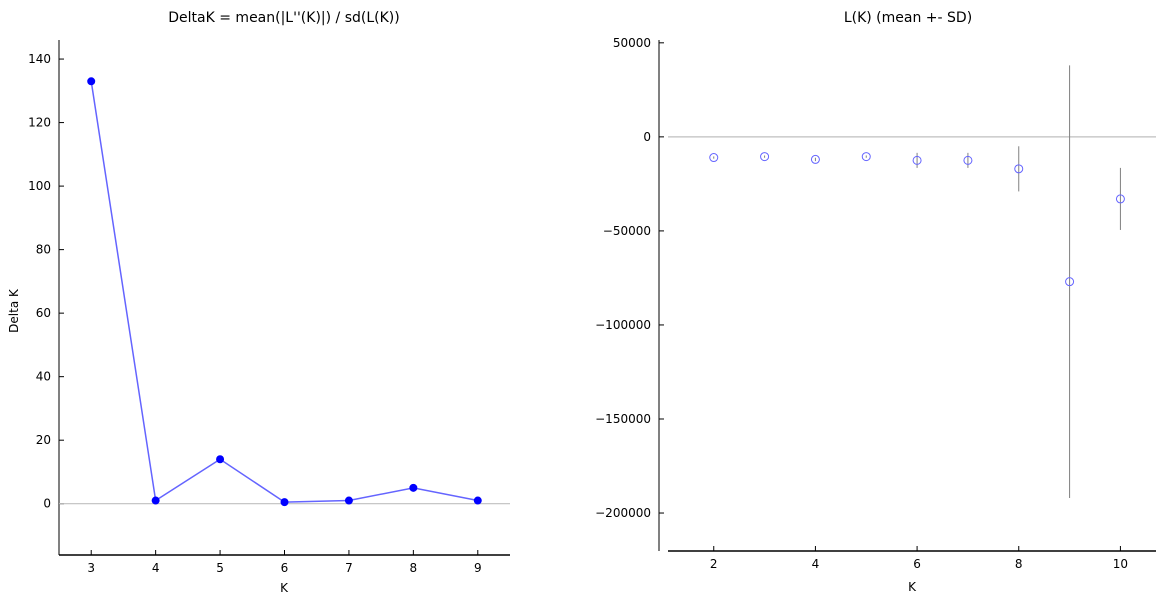 Image resolution: width=1156 pixels, height=595 pixels. I want to click on chart-title: L(K) (mean +- SD), so click(908, 18).